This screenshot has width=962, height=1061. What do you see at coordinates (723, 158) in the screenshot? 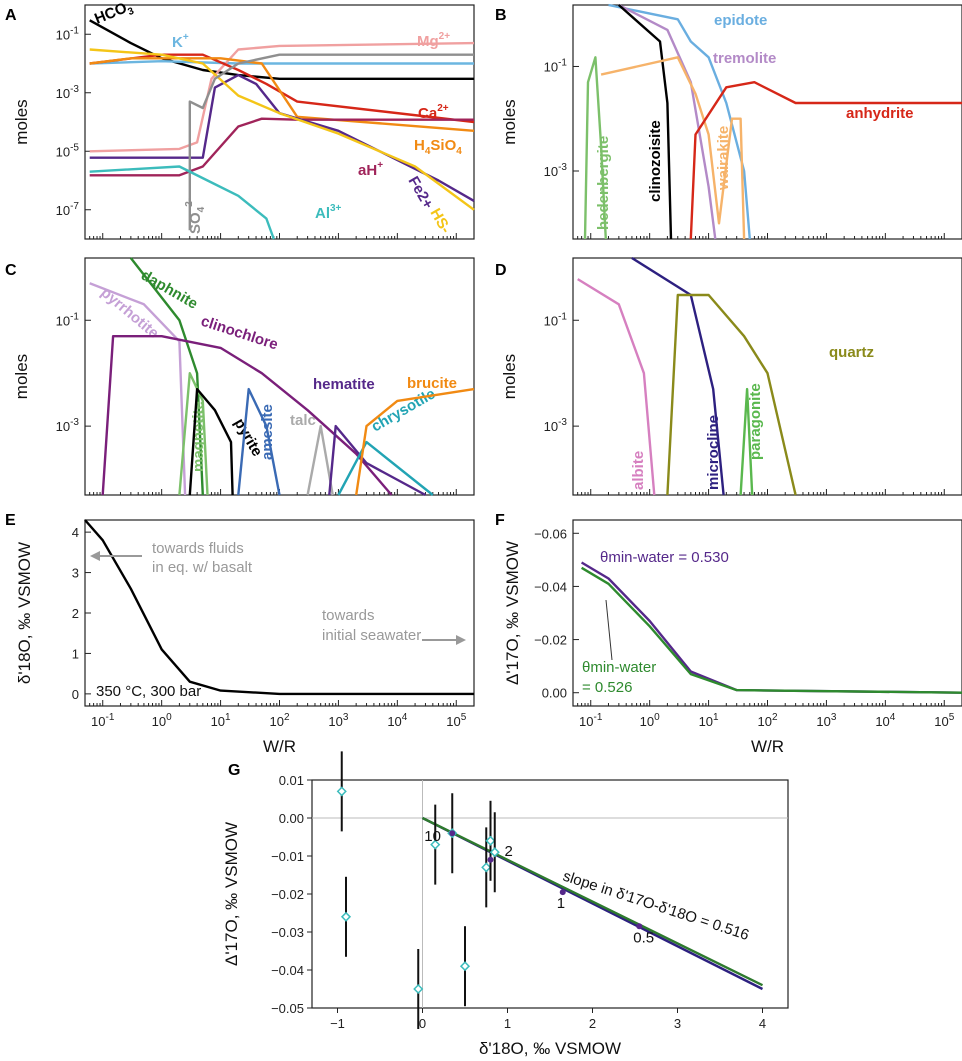
I see `series-label: wairakite` at bounding box center [723, 158].